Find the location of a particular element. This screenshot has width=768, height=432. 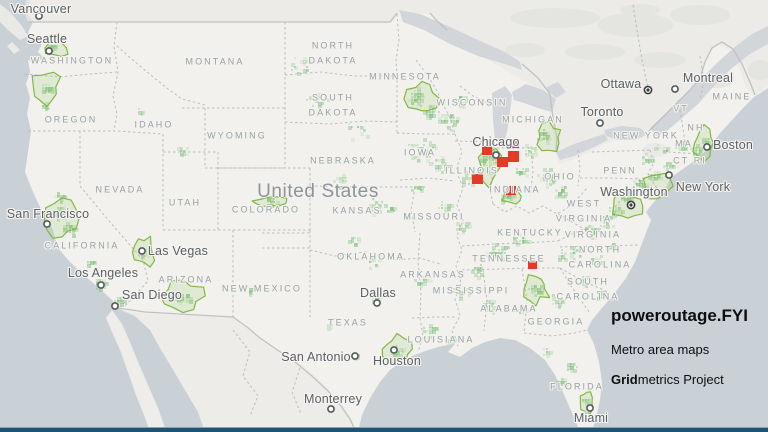

metro-outline-boston is located at coordinates (703, 143).